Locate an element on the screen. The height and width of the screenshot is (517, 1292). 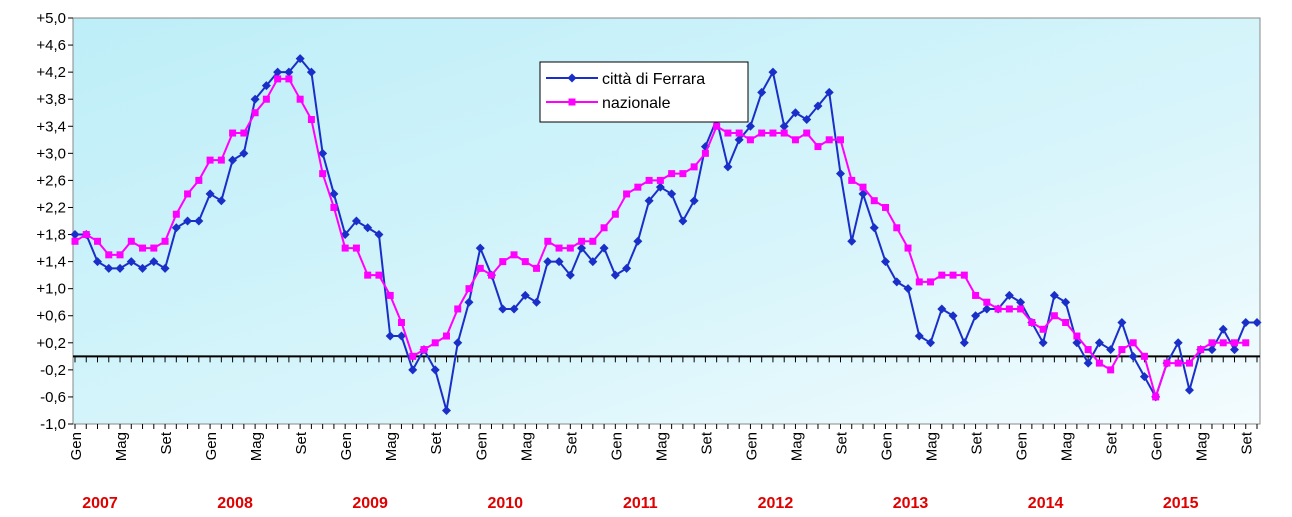
y-tick-label: +0,2 is located at coordinates (51, 343).